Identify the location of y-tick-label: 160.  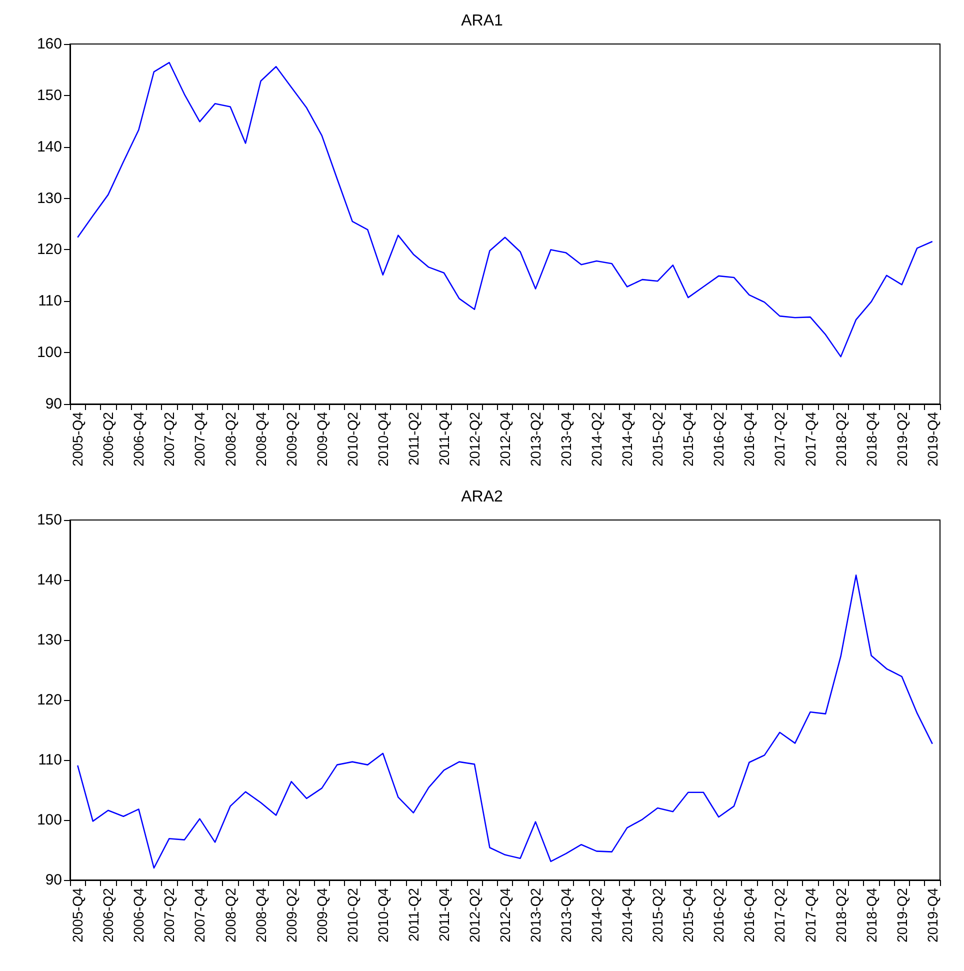
(49, 44).